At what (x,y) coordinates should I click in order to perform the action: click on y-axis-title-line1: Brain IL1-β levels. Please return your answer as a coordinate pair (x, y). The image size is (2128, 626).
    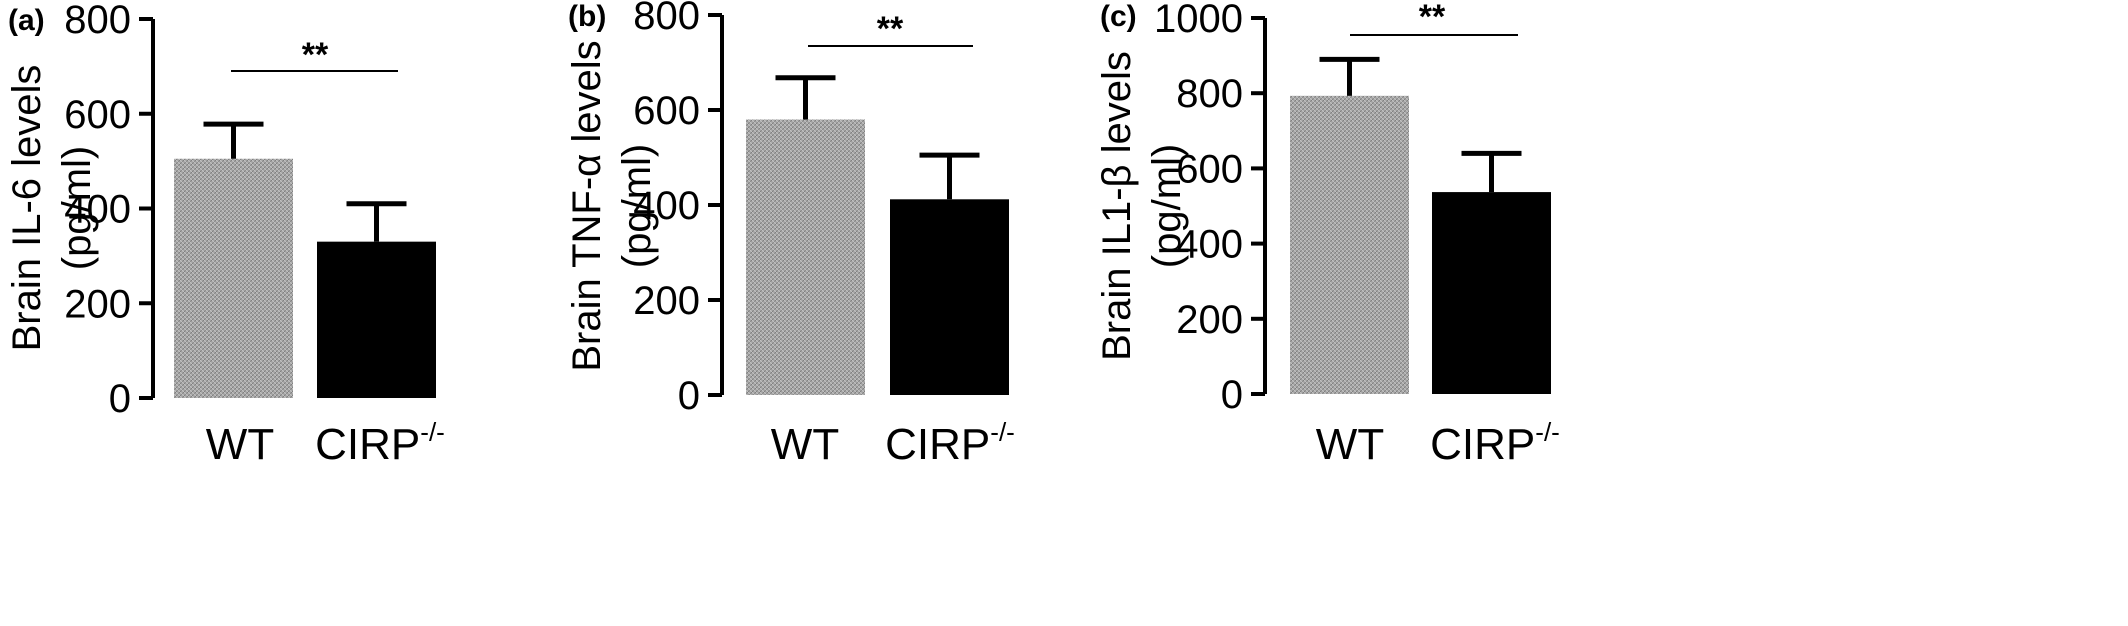
    Looking at the image, I should click on (1117, 206).